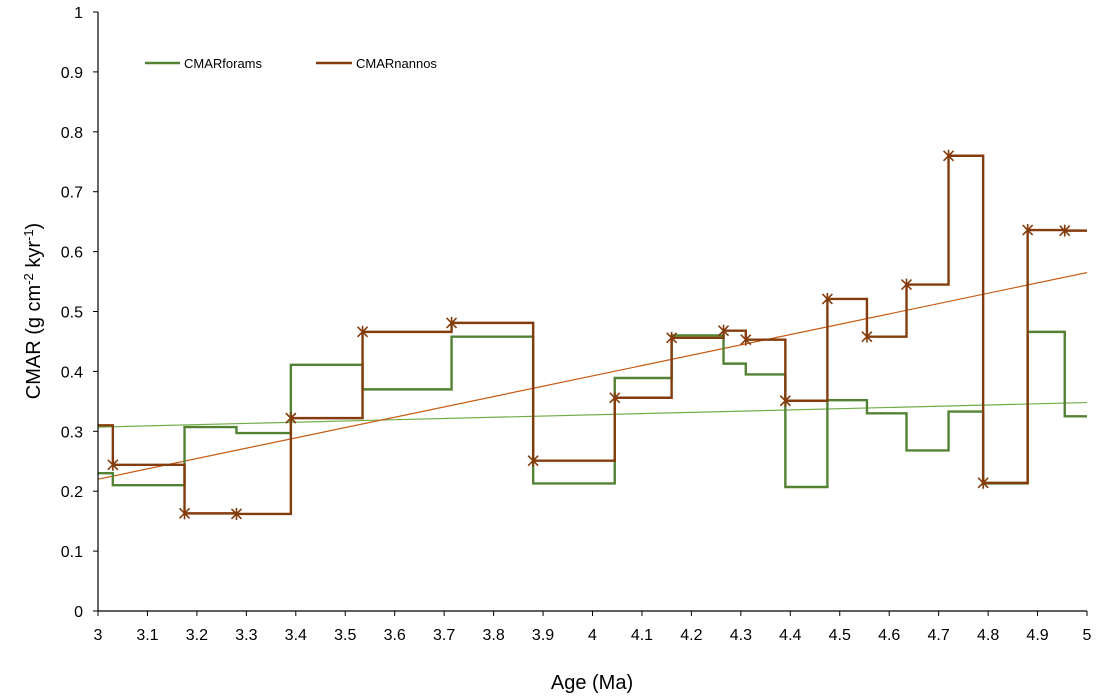  Describe the element at coordinates (493, 635) in the screenshot. I see `x-tick-label: 3.8` at that location.